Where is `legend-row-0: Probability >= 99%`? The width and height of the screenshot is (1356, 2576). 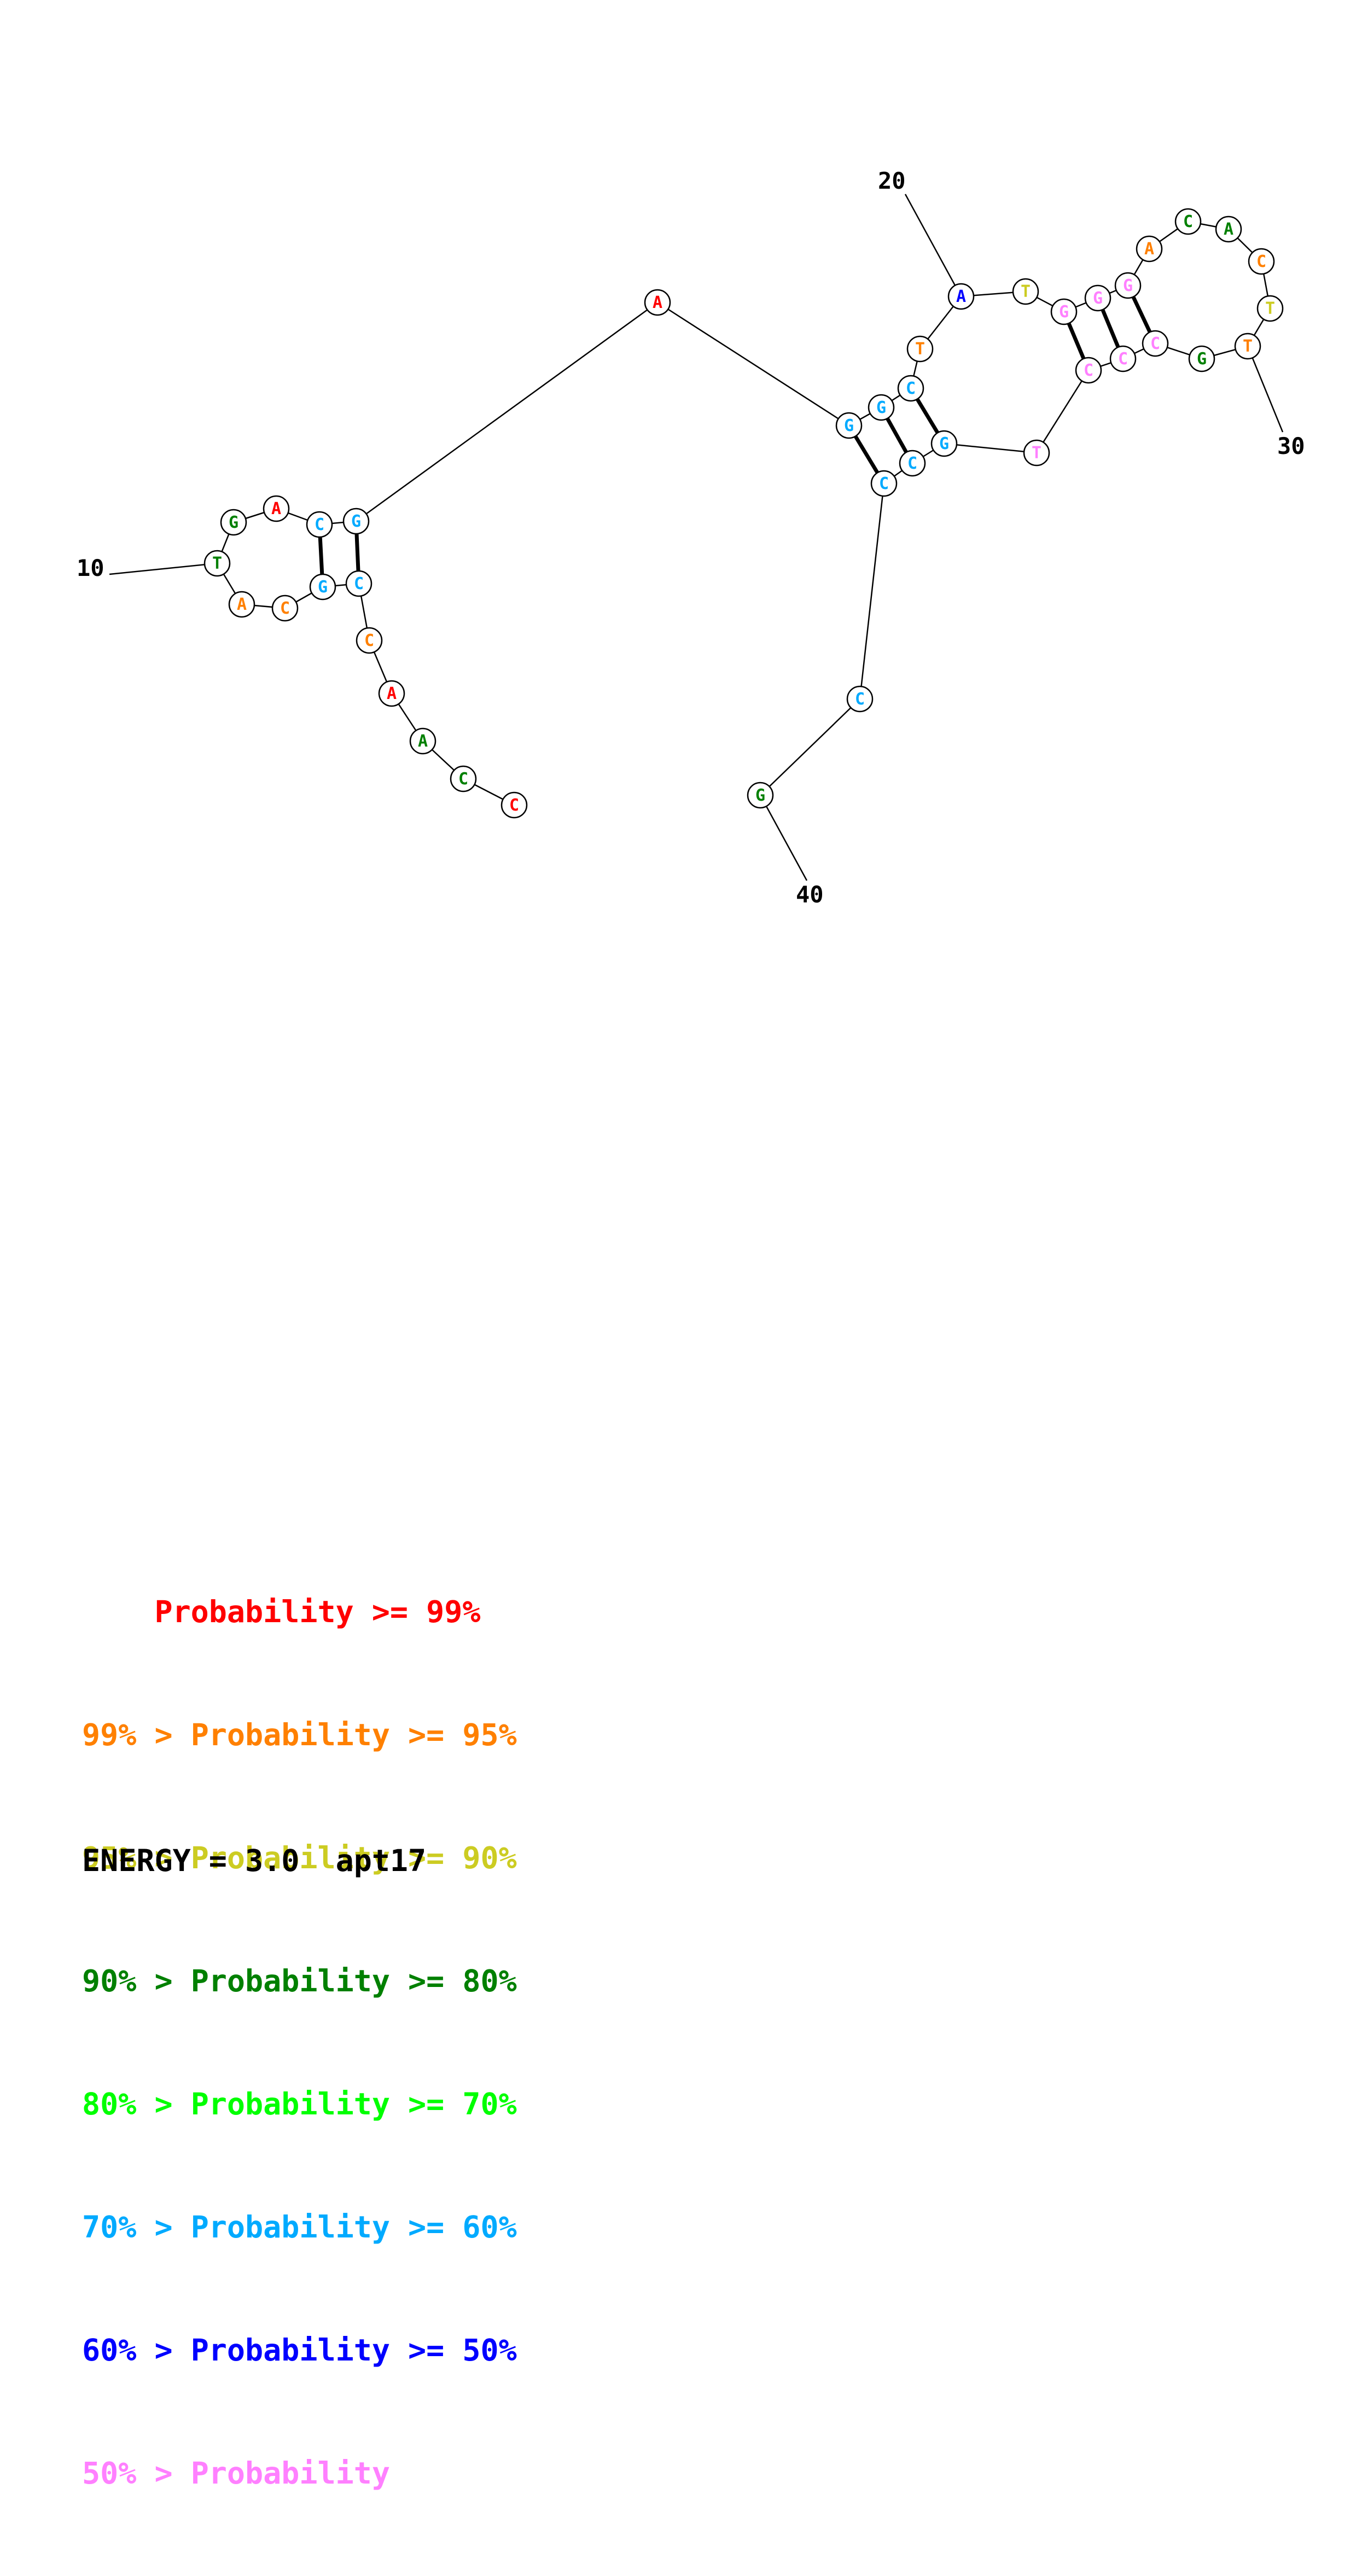 legend-row-0: Probability >= 99% is located at coordinates (299, 1612).